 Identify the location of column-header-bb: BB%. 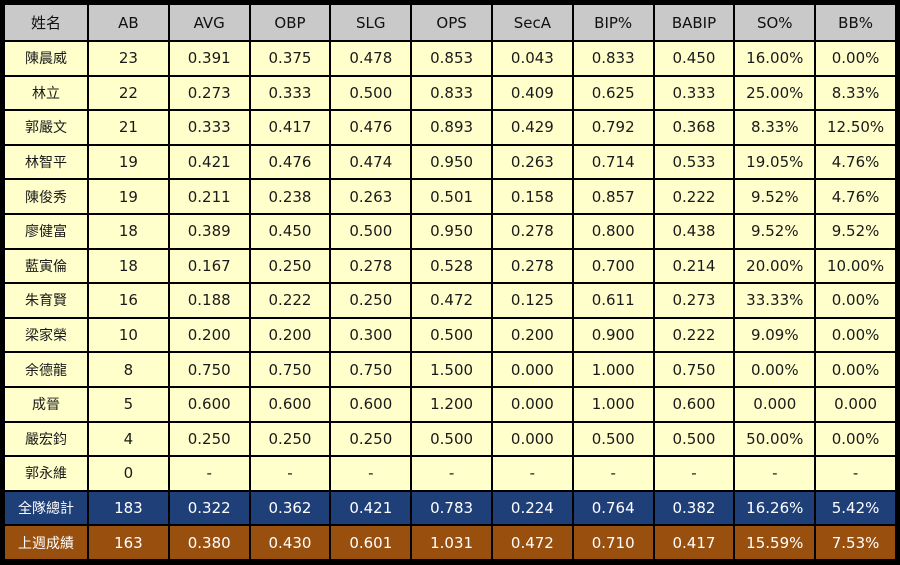
(855, 22).